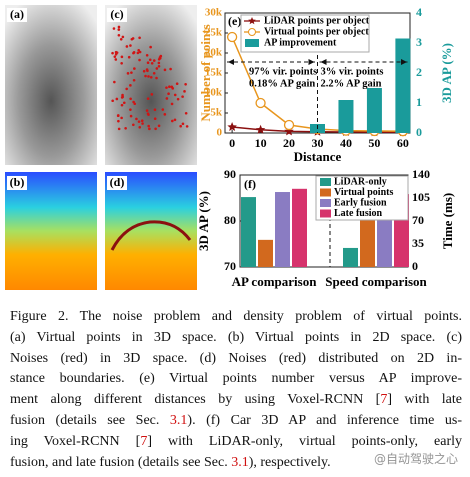 This screenshot has width=470, height=477. Describe the element at coordinates (403, 143) in the screenshot. I see `x-tick-label: 60` at that location.